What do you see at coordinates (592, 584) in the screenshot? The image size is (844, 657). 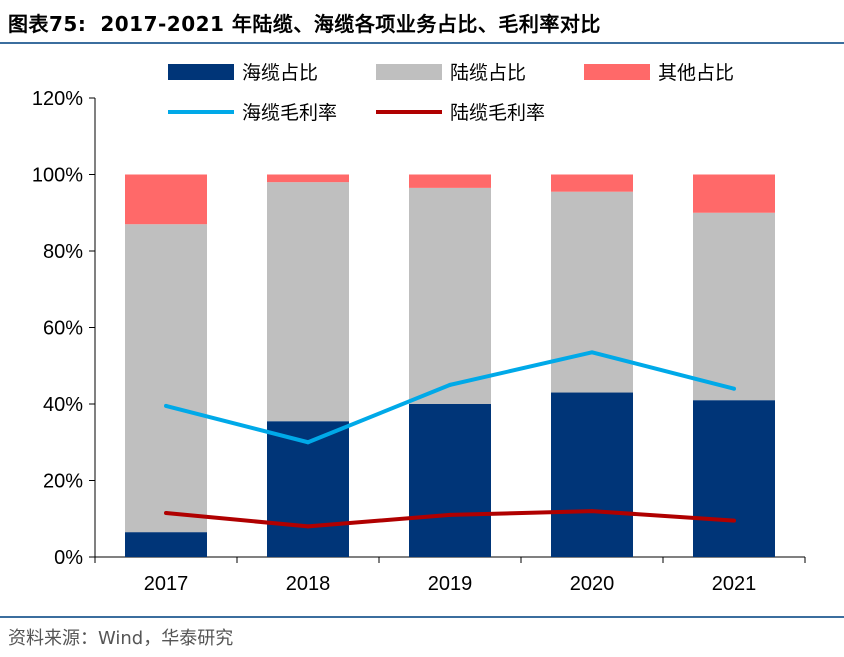 I see `x-tick-label: 2020` at bounding box center [592, 584].